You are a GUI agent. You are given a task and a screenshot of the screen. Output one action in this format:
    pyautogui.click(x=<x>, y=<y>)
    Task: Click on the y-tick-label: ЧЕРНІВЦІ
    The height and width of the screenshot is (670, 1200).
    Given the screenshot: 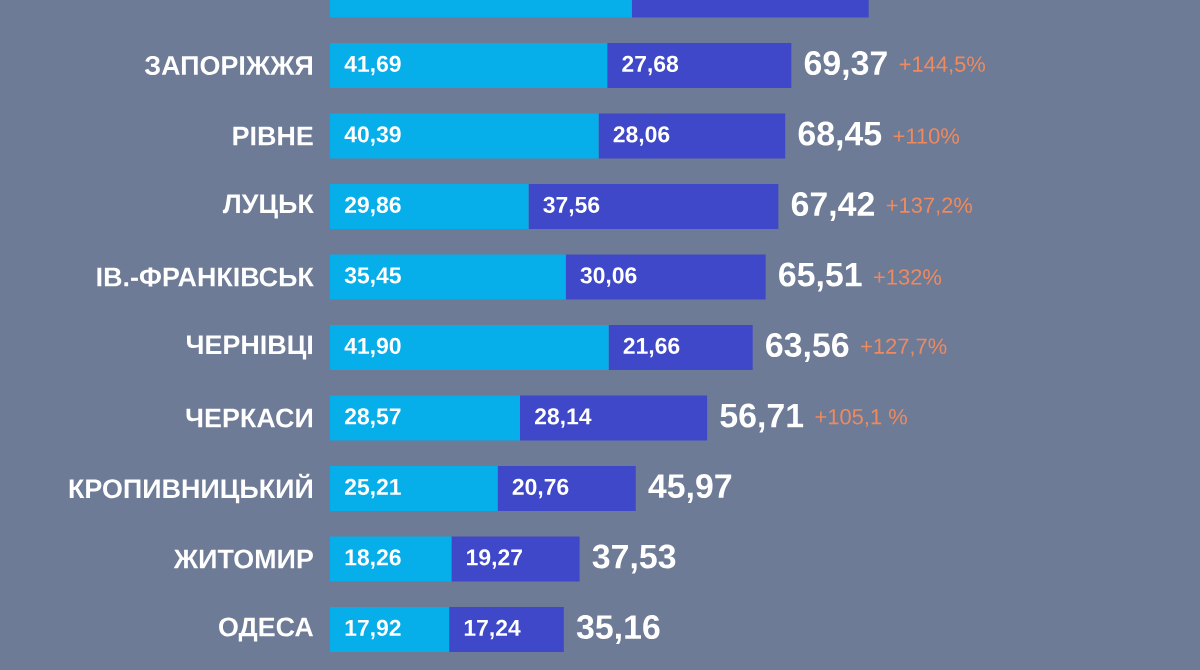 What is the action you would take?
    pyautogui.click(x=249, y=347)
    